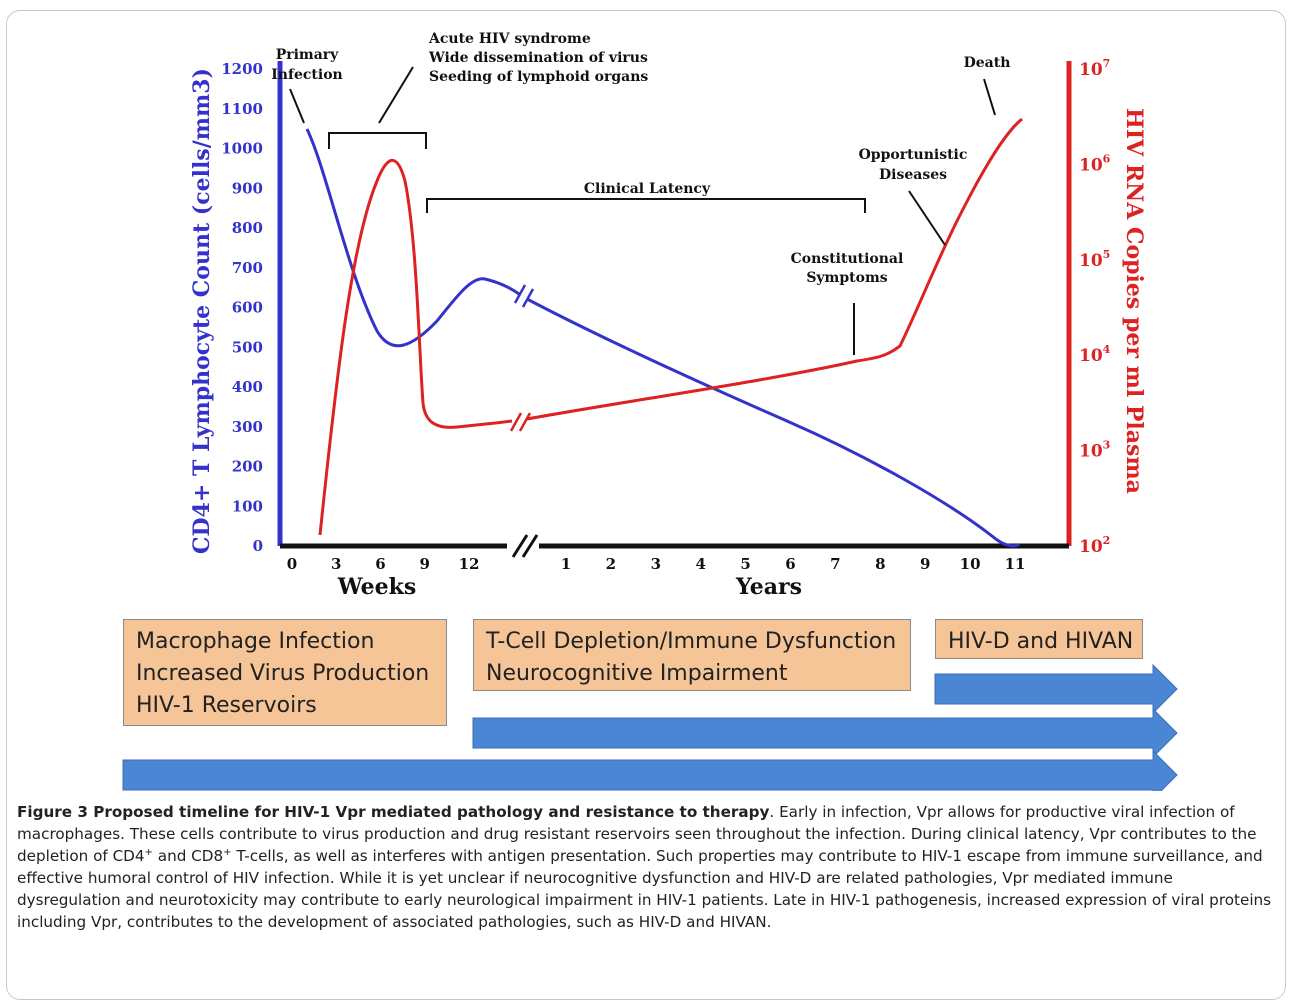  What do you see at coordinates (913, 155) in the screenshot?
I see `annotation-opportunistic: Opportunistic` at bounding box center [913, 155].